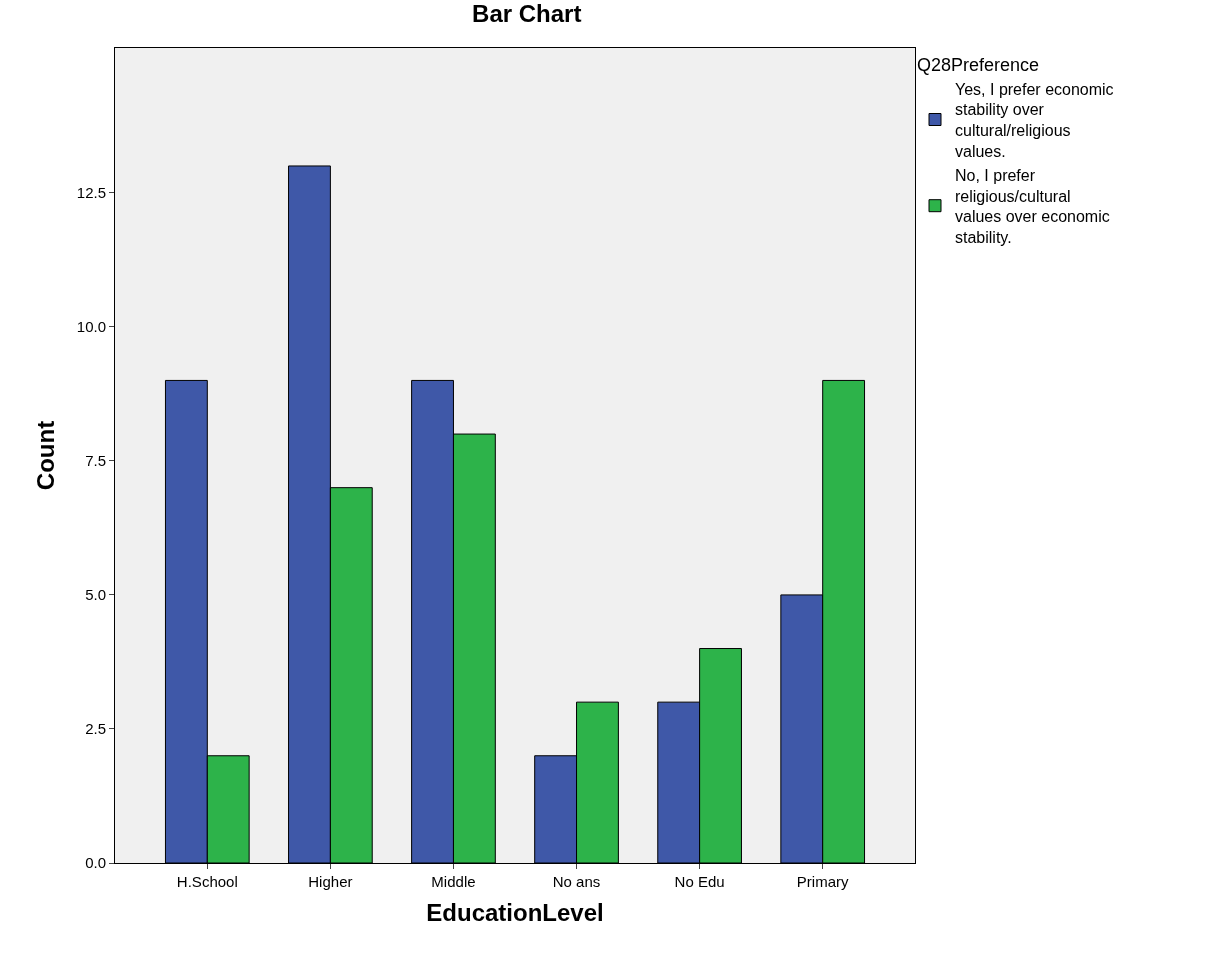 The width and height of the screenshot is (1225, 958). What do you see at coordinates (1032, 206) in the screenshot?
I see `legend-label: No, I prefer religious/cultural values over economic stability.` at bounding box center [1032, 206].